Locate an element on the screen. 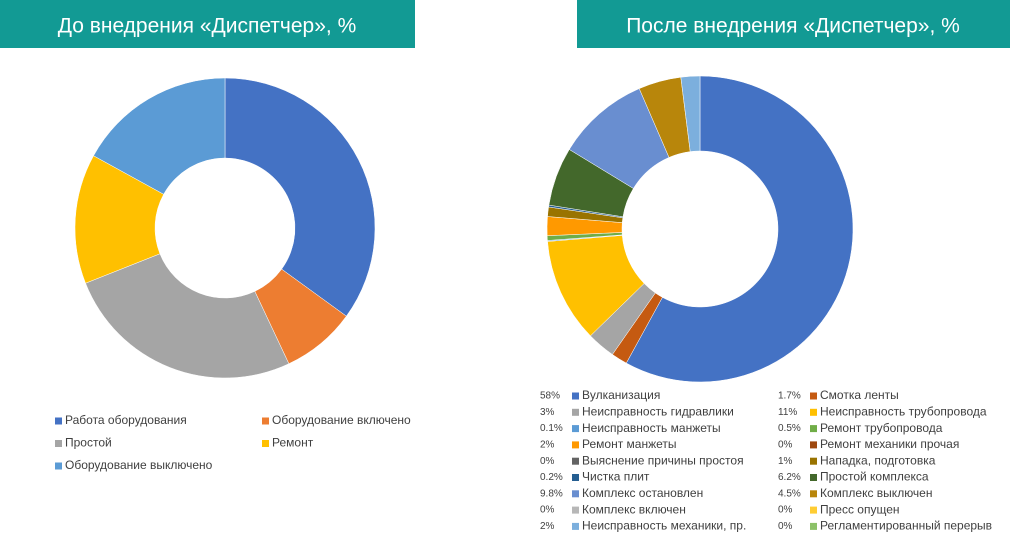 Image resolution: width=1010 pixels, height=555 pixels. legend-label: Простой комплекса is located at coordinates (874, 477).